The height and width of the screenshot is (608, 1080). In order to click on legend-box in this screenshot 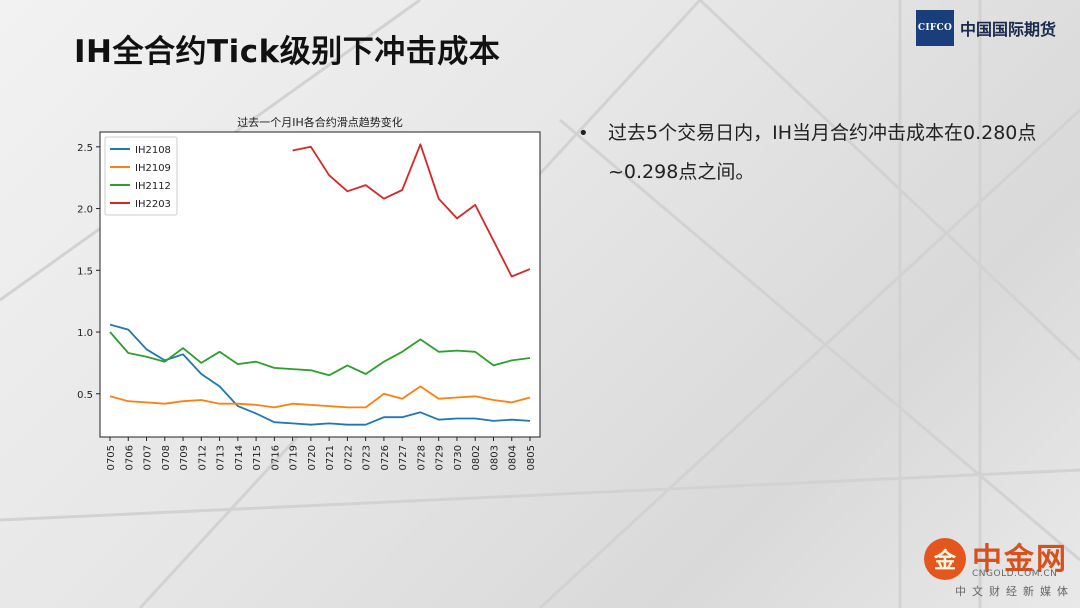, I will do `click(141, 176)`.